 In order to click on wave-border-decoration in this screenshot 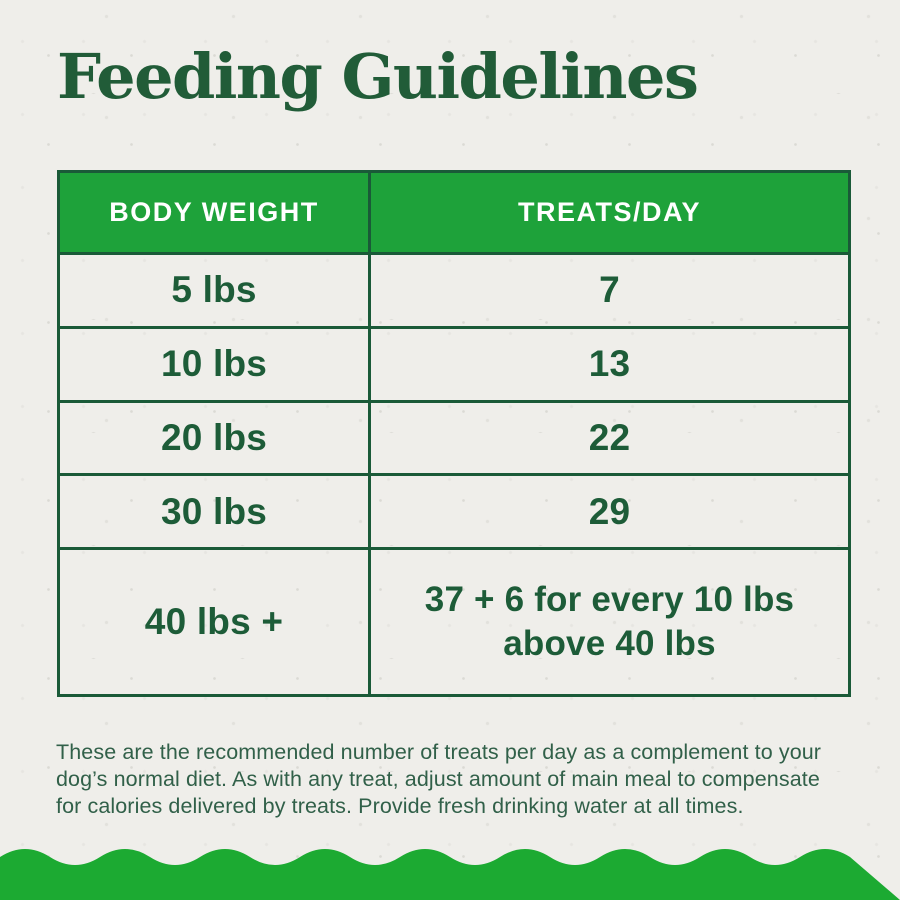, I will do `click(450, 874)`.